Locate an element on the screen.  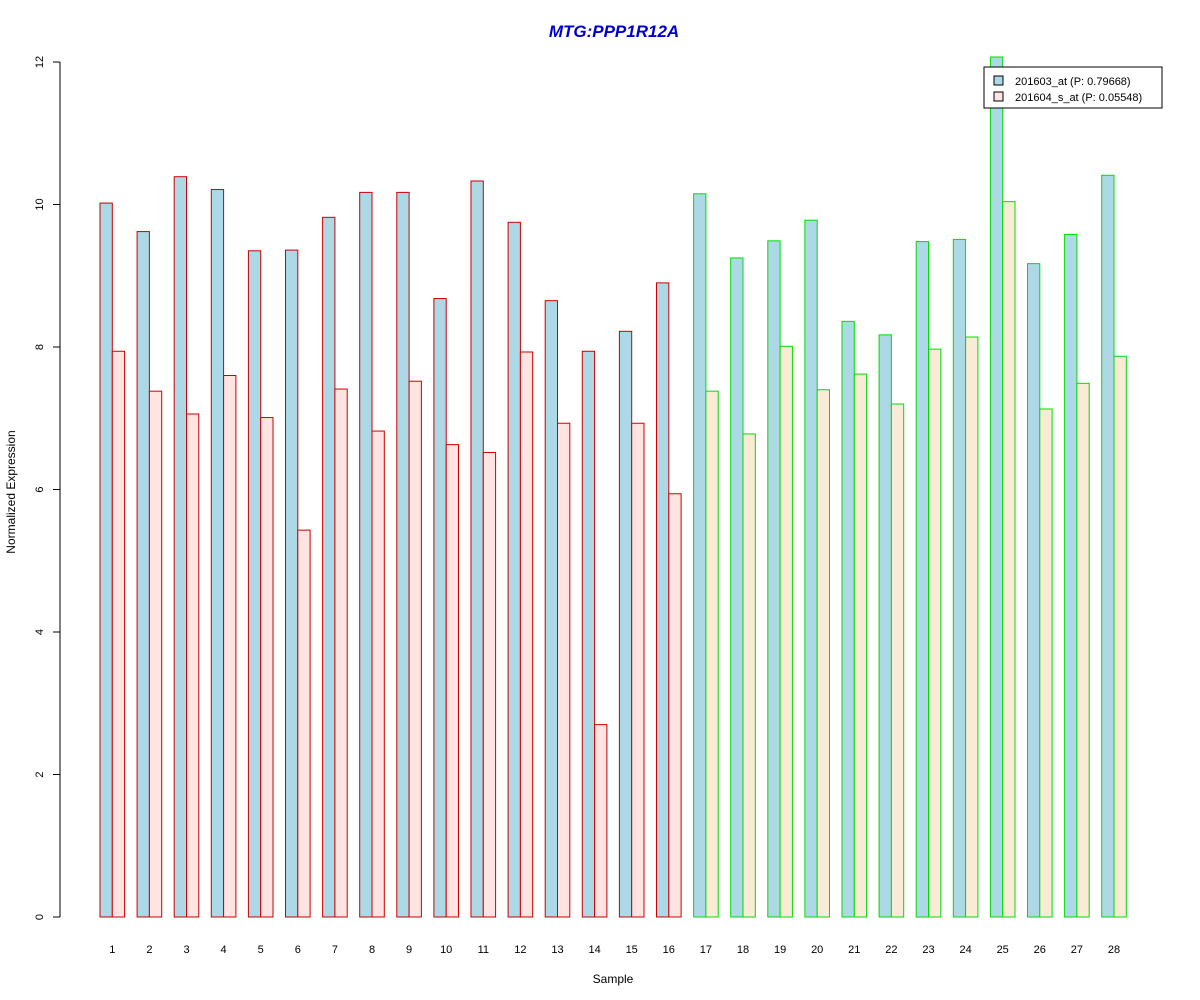
legend-label-series-1: 201603_at (P: 0.79668) is located at coordinates (1073, 82).